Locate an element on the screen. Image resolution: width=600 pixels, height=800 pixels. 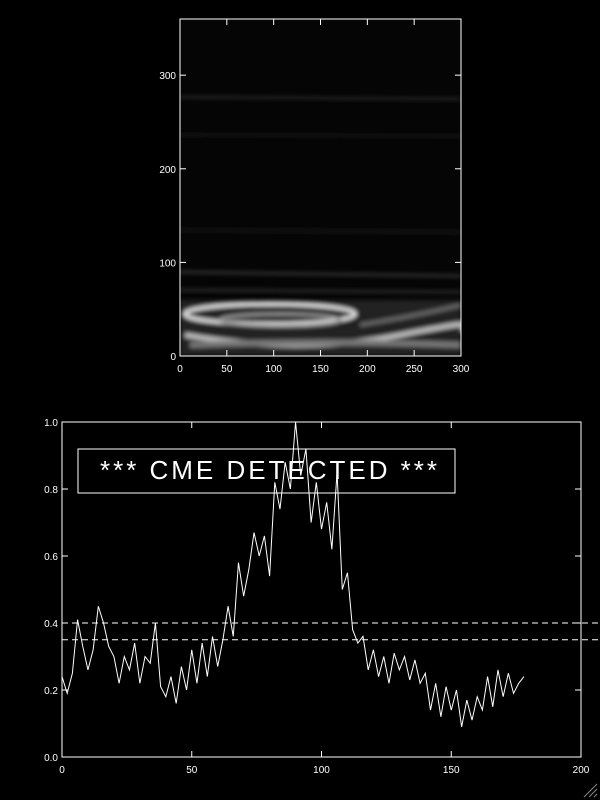
y-tick-label: 0.2 is located at coordinates (51, 691).